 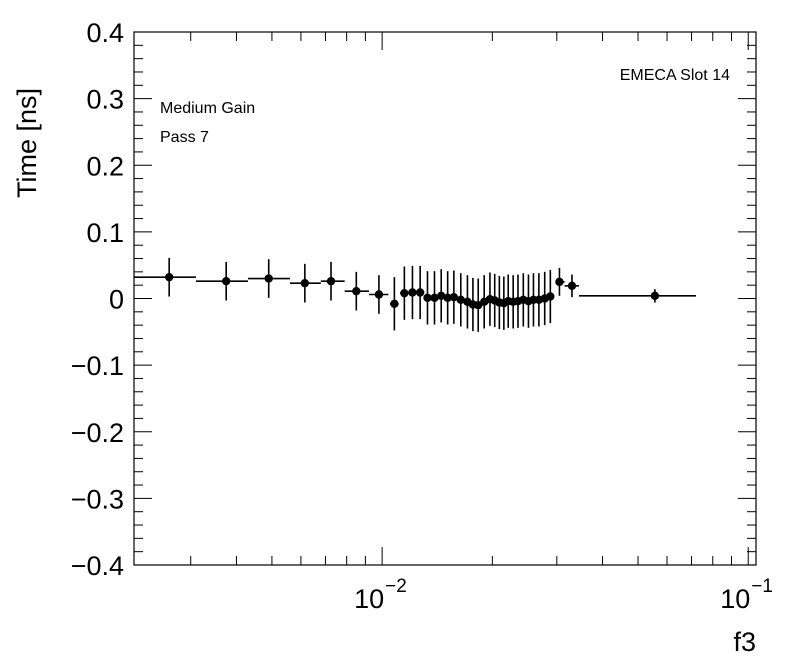 What do you see at coordinates (744, 642) in the screenshot?
I see `x-axis-title: f3` at bounding box center [744, 642].